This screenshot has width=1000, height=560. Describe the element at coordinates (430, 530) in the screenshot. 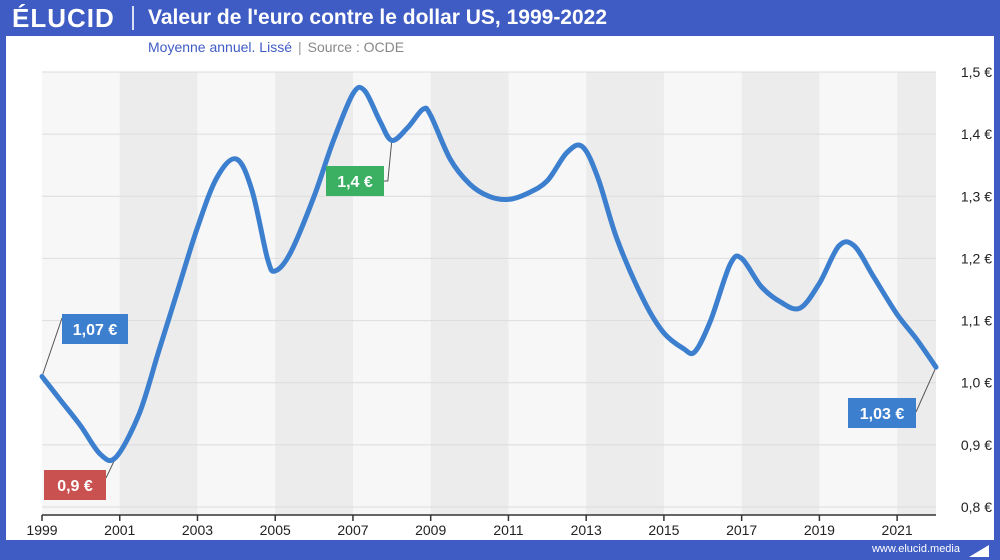

I see `x-tick-label: 2009` at that location.